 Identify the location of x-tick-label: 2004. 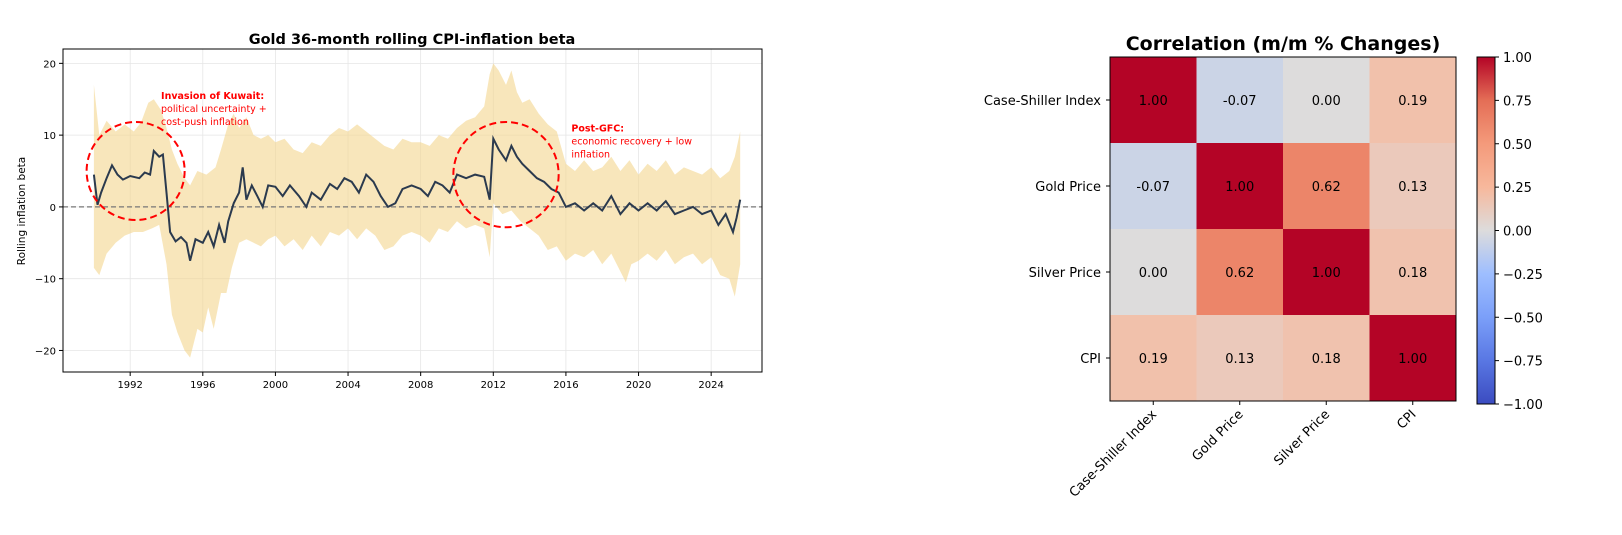
(347, 385).